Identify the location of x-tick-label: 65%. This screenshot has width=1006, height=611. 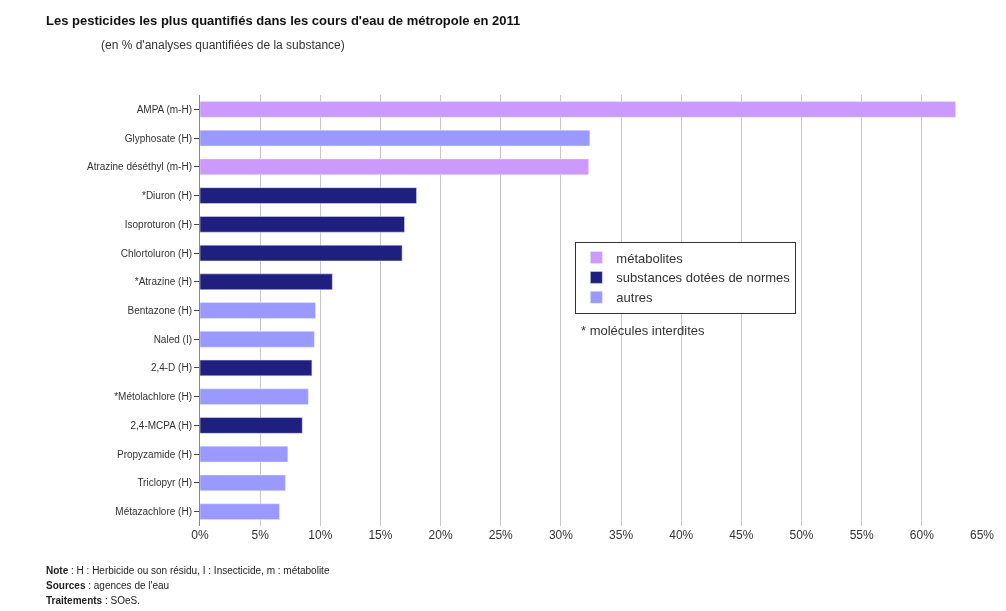
(982, 535).